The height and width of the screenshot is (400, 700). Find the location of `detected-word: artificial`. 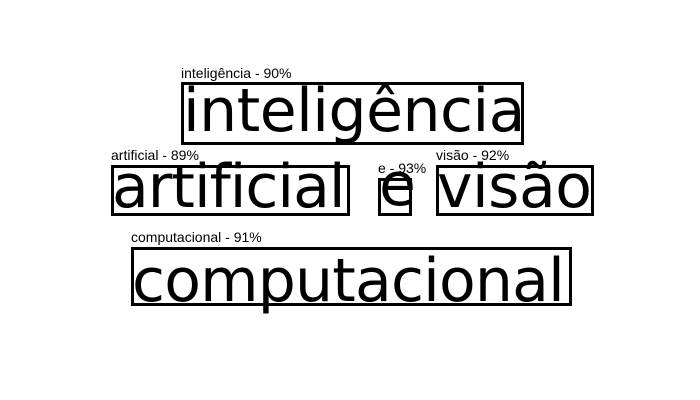

detected-word: artificial is located at coordinates (229, 187).